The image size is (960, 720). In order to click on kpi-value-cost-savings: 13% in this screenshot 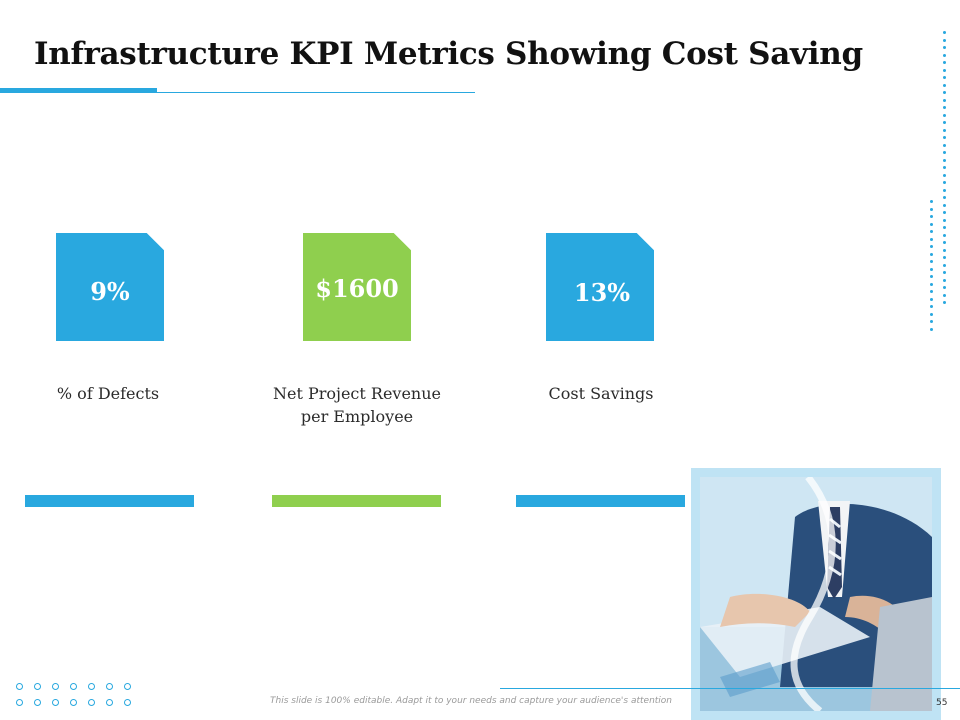, I will do `click(602, 292)`.